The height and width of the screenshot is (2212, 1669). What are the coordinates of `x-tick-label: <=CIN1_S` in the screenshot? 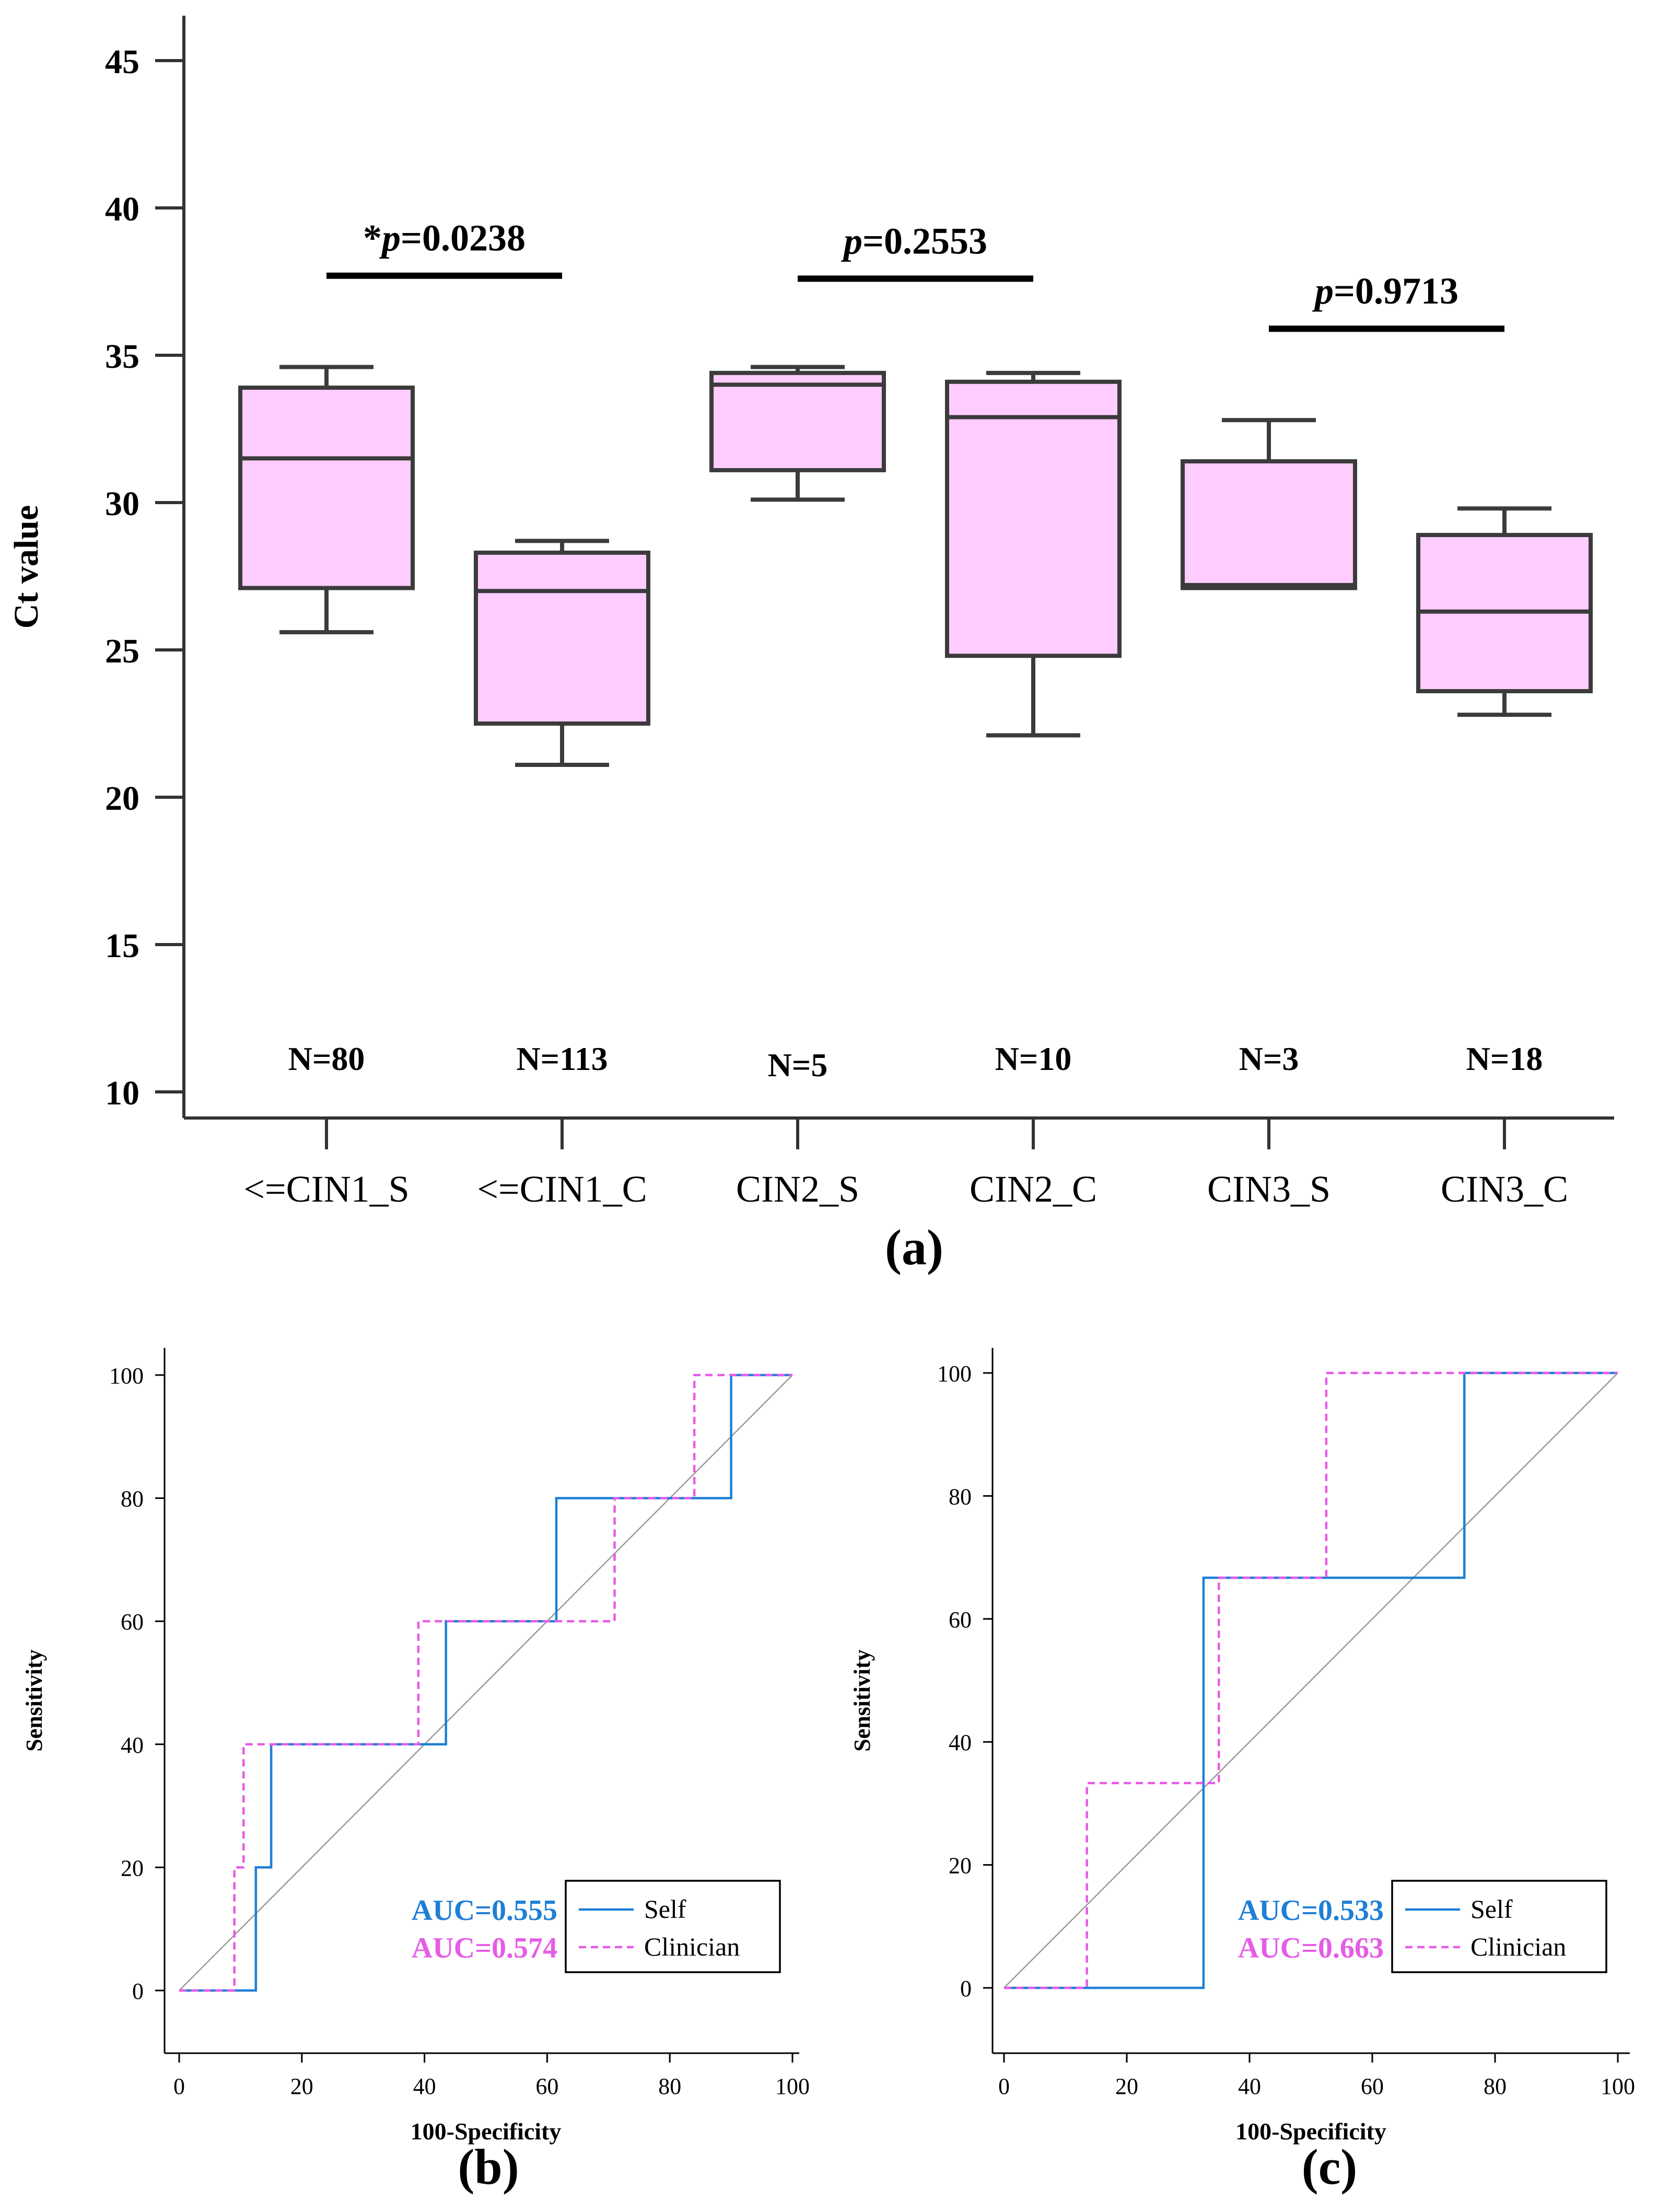 It's located at (326, 1189).